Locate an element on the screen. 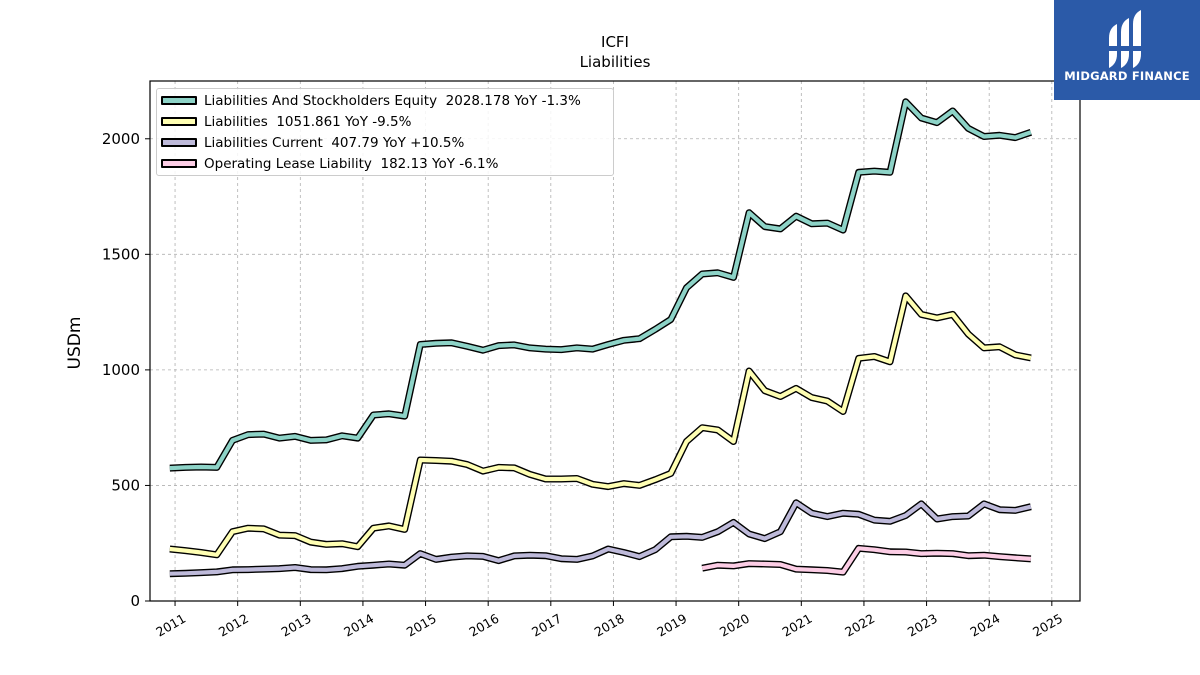 The image size is (1200, 675). x-tick-label: 2021 is located at coordinates (797, 625).